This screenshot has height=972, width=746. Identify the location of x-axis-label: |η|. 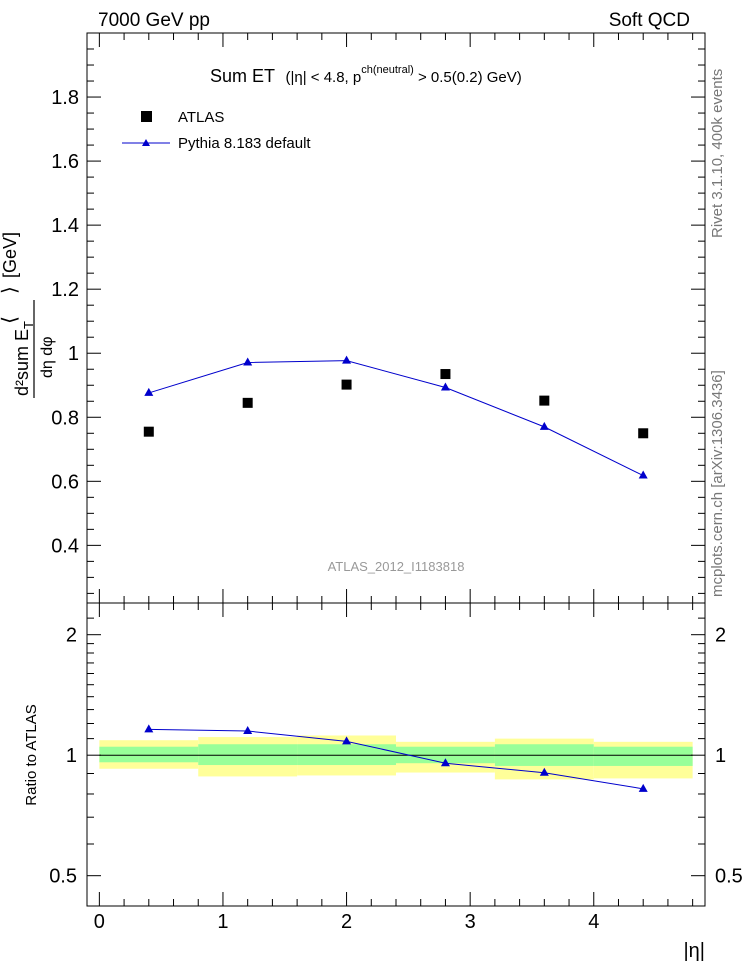
(694, 951).